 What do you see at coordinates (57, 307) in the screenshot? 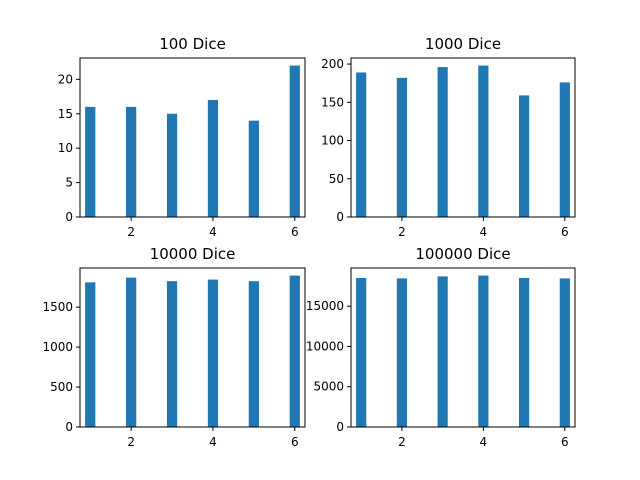
I see `y-tick-label: 1500` at bounding box center [57, 307].